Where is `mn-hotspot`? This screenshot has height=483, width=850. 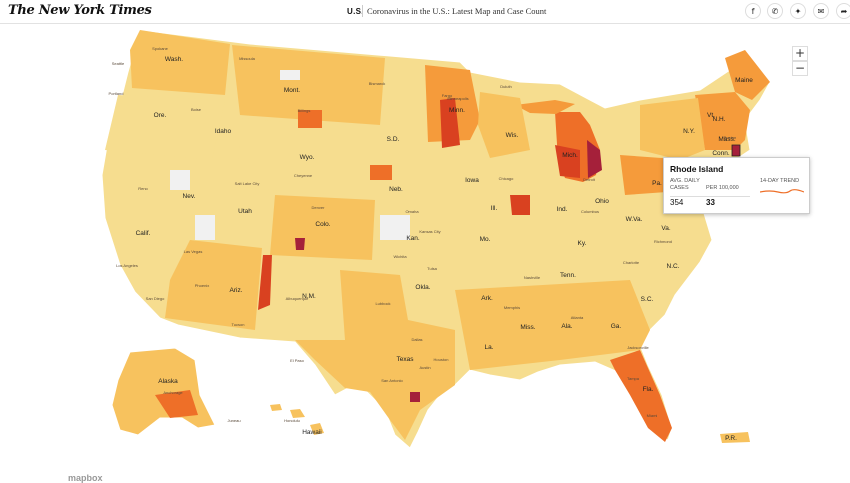 mn-hotspot is located at coordinates (450, 123).